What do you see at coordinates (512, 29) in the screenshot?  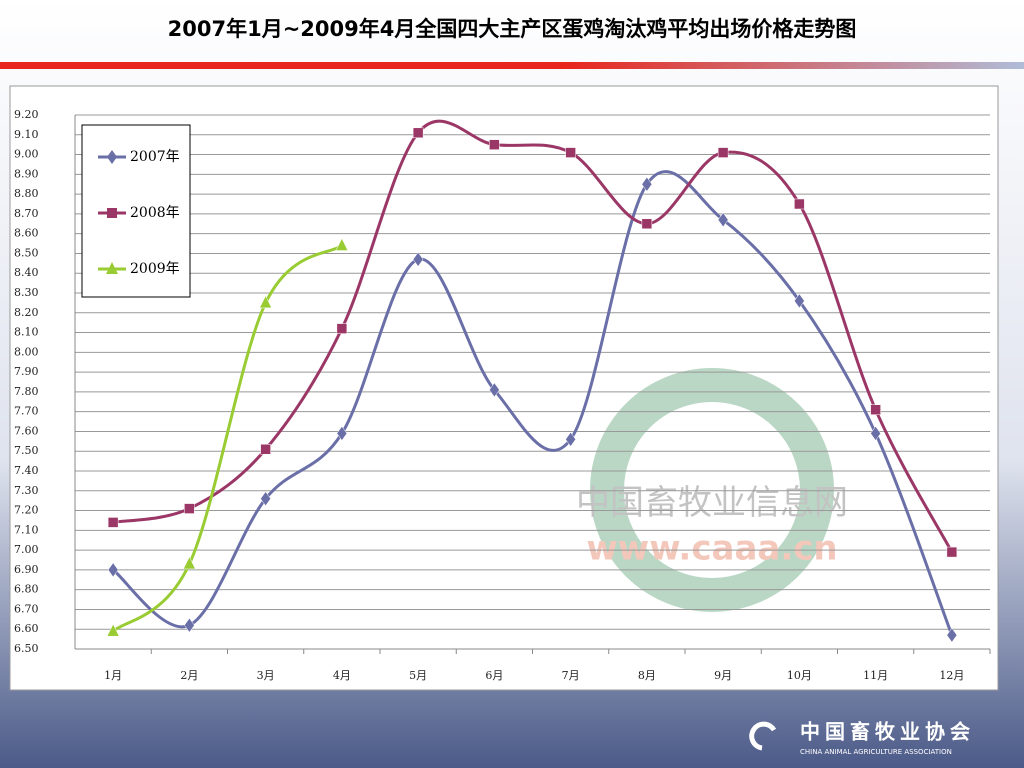 I see `chart-title: 2007年1月~2009年4月全国四大主产区蛋鸡淘汰鸡平均出场价格走势图` at bounding box center [512, 29].